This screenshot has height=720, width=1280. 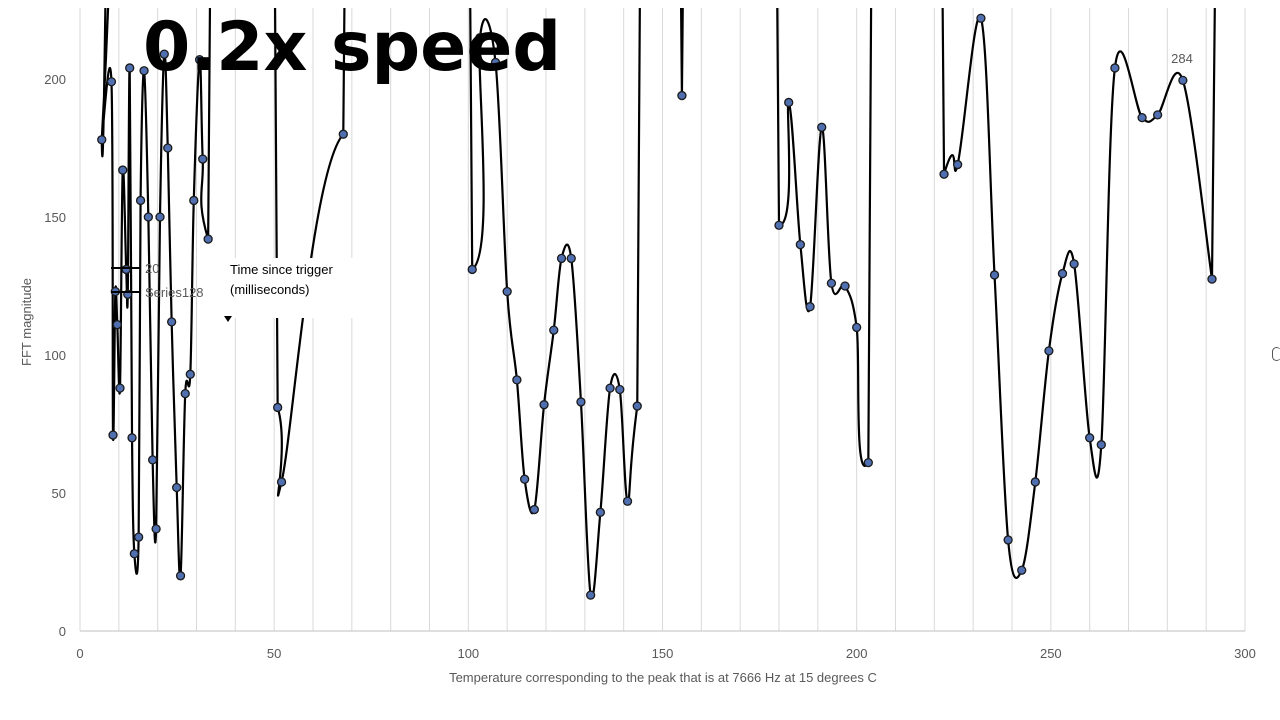 What do you see at coordinates (174, 292) in the screenshot?
I see `legend-label-series128: Series128` at bounding box center [174, 292].